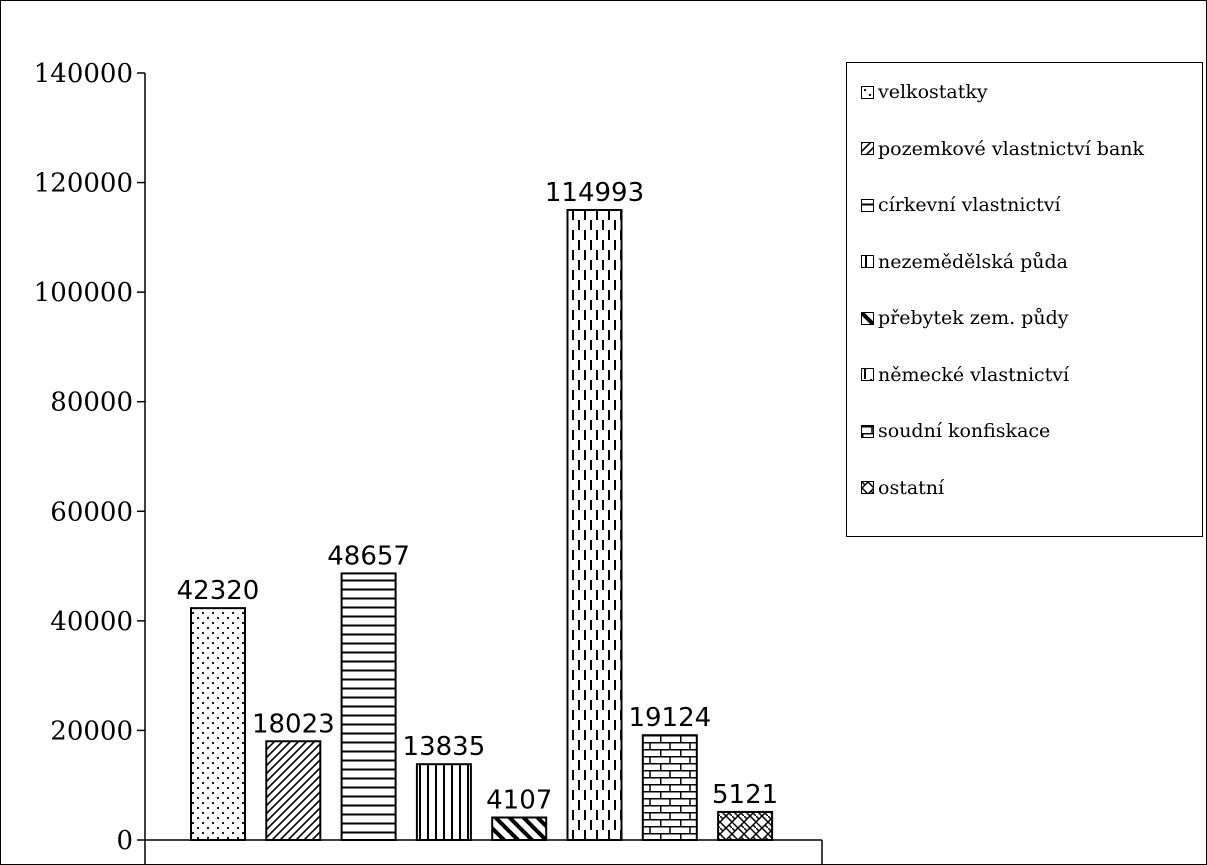  Describe the element at coordinates (1011, 148) in the screenshot. I see `legend-label: pozemkové vlastnictví bank` at that location.